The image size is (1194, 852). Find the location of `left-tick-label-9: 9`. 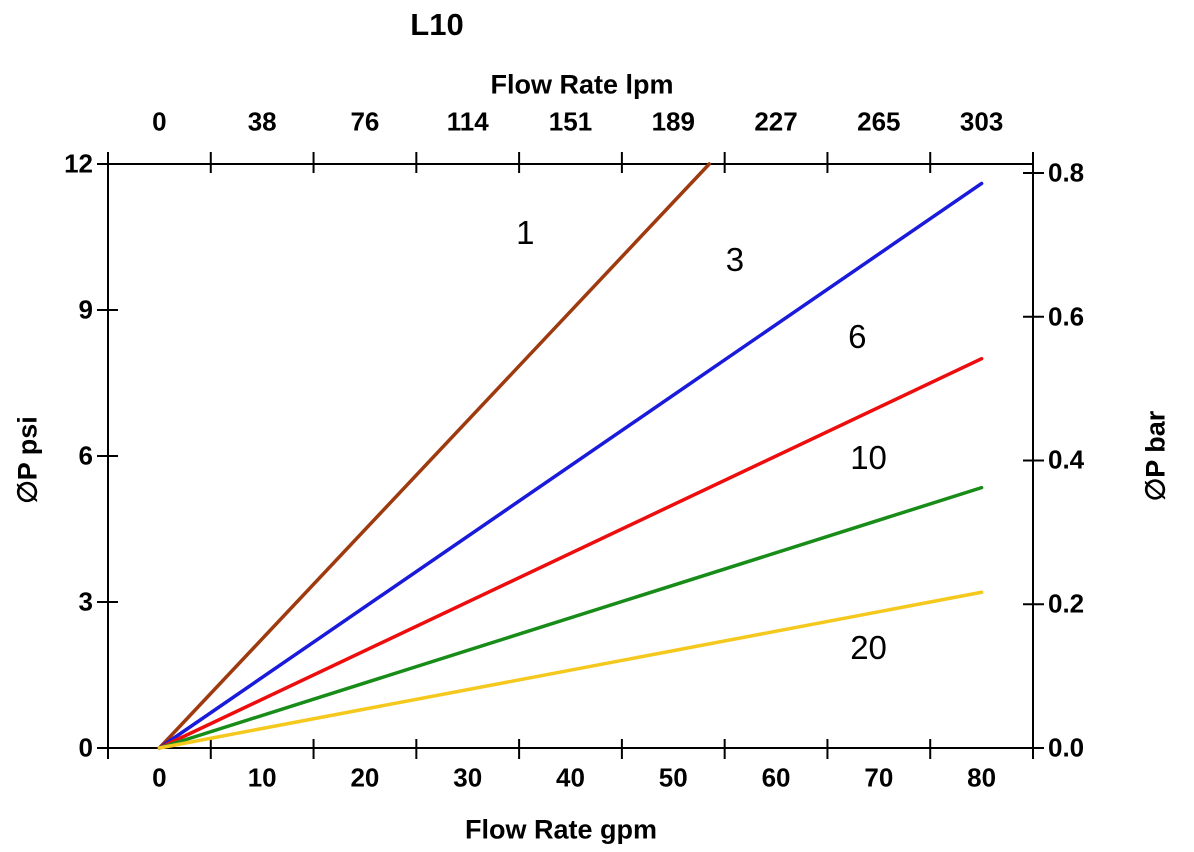

left-tick-label-9: 9 is located at coordinates (85, 309).